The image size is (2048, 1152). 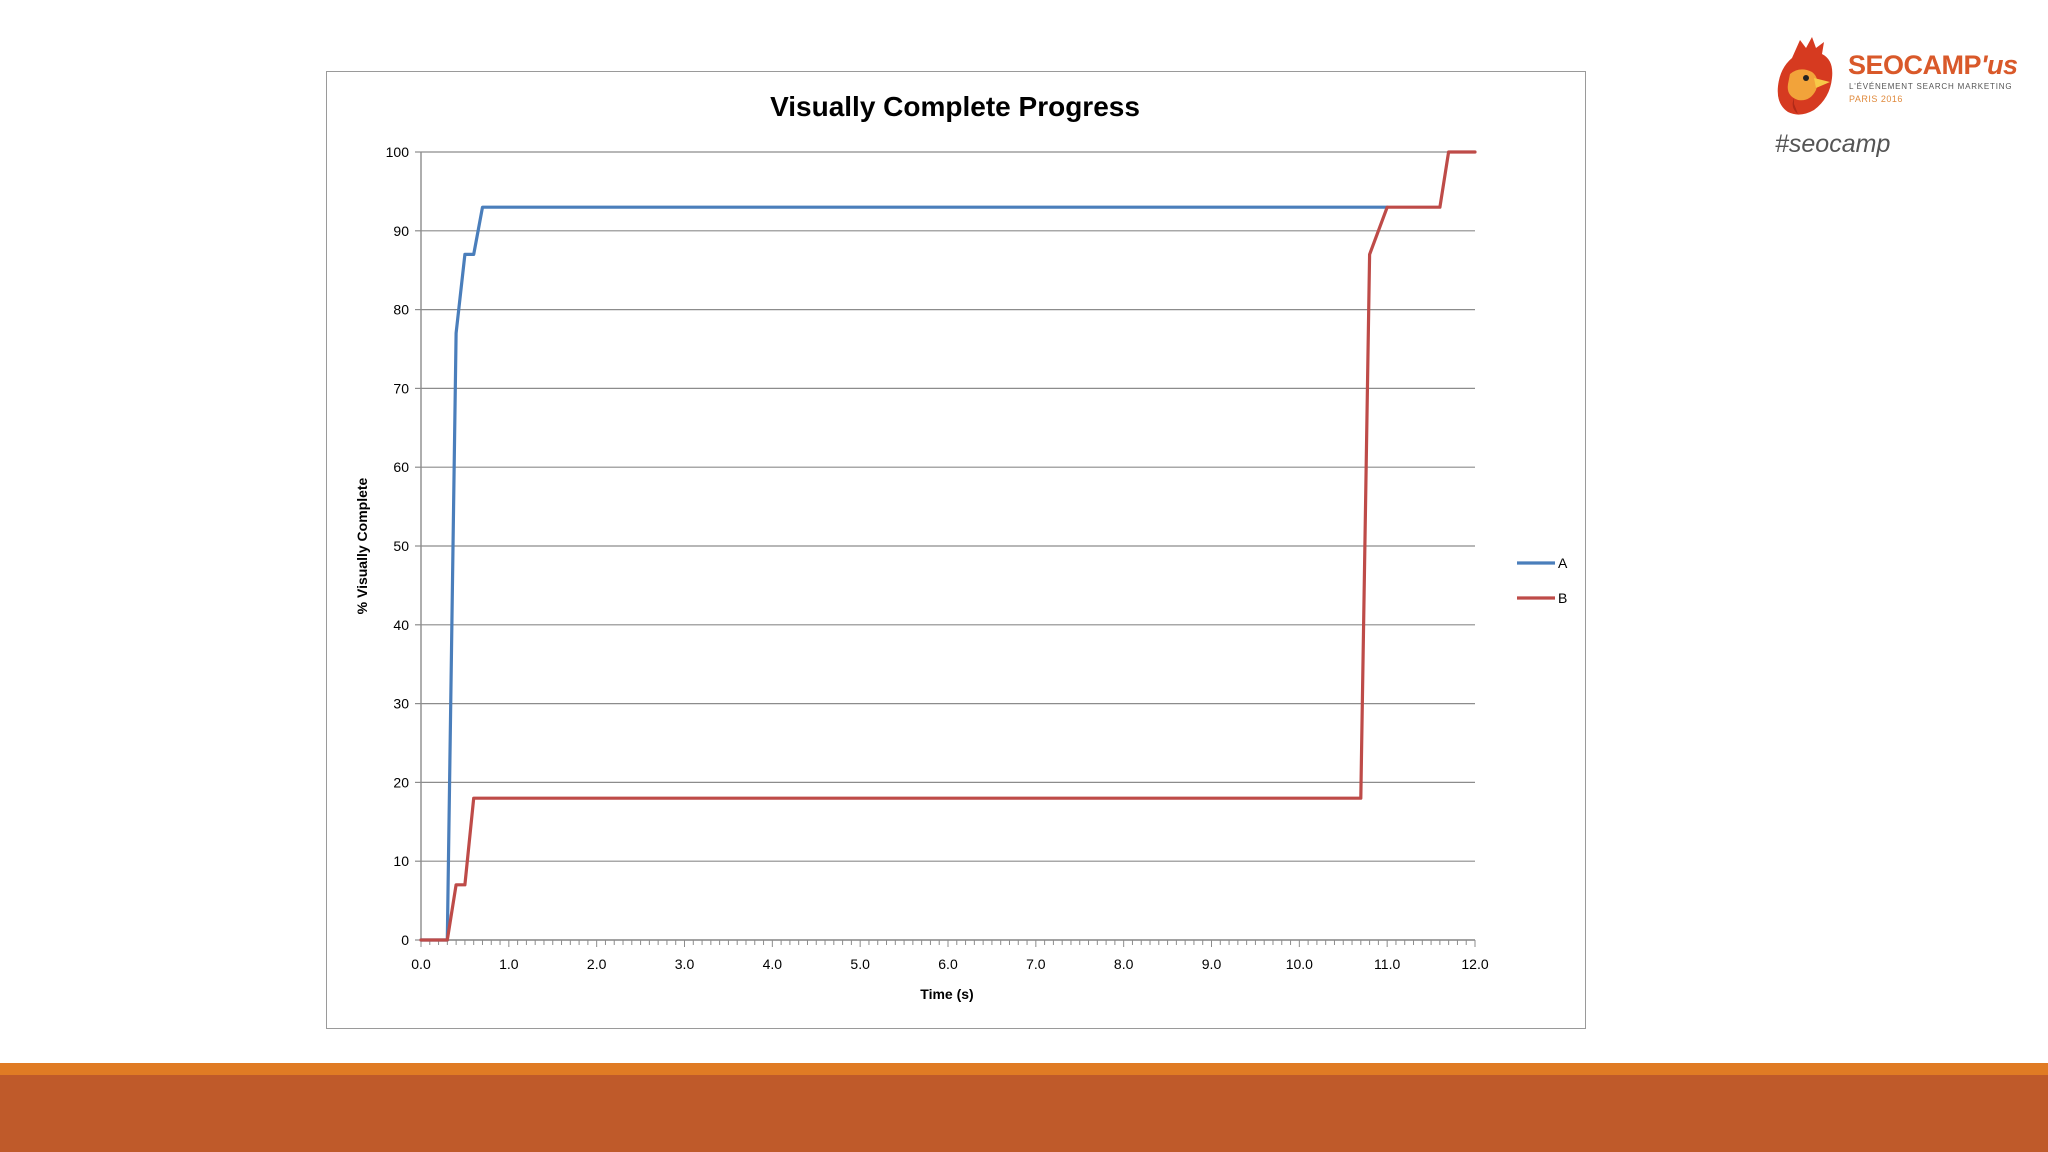 I want to click on y-tick-label: 40, so click(x=401, y=625).